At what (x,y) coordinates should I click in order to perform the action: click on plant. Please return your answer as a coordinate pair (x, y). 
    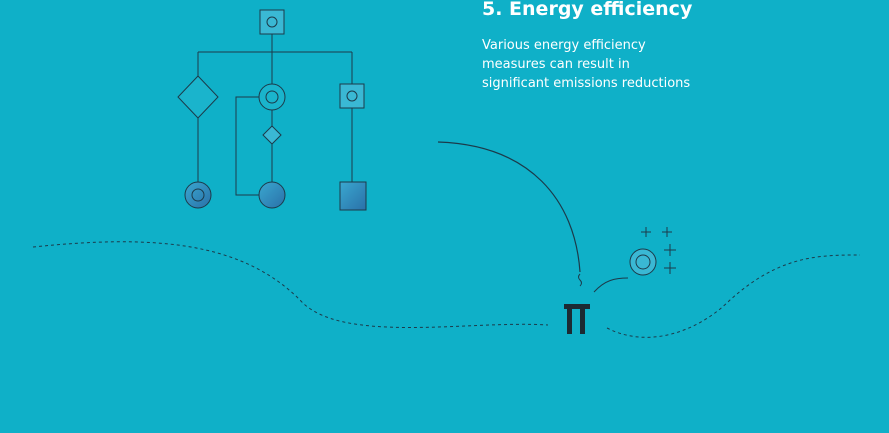
    Looking at the image, I should click on (577, 319).